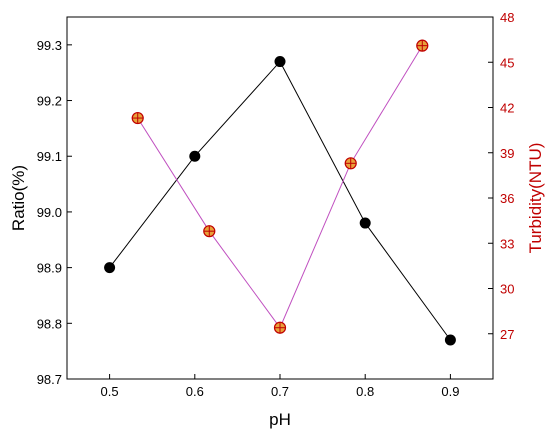  I want to click on bottom-tick-label: 0.7, so click(280, 391).